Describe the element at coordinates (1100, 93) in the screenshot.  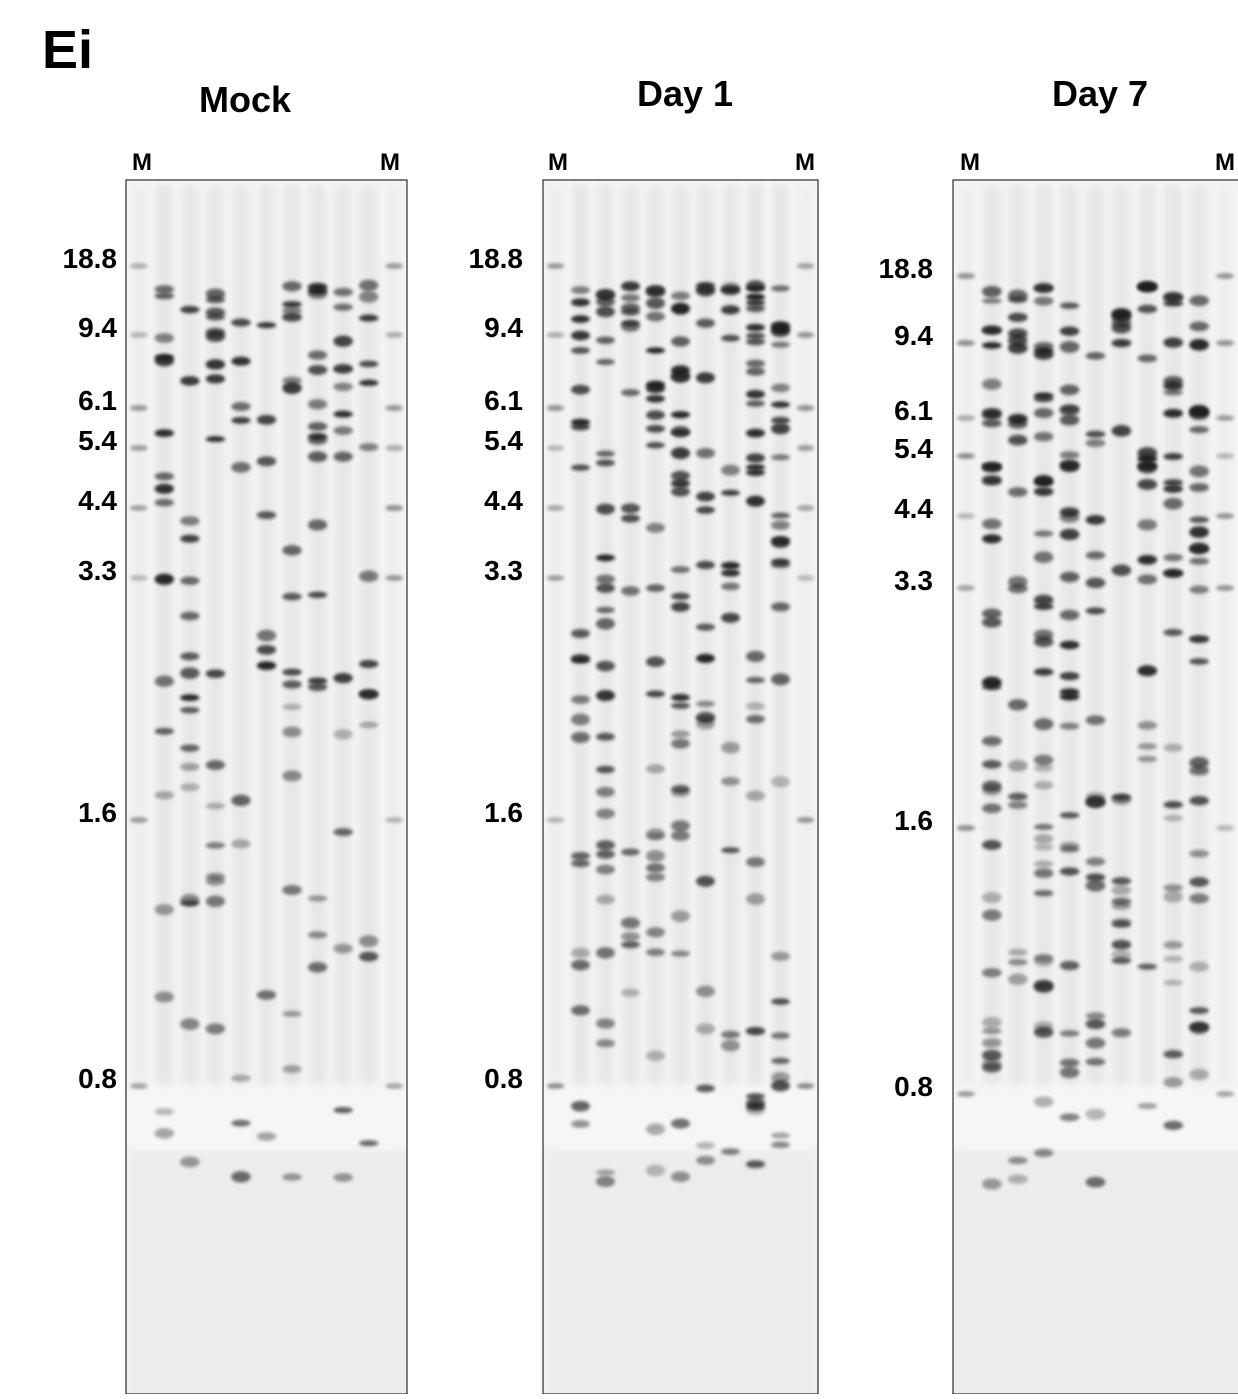
I see `gel-title: Day 7` at that location.